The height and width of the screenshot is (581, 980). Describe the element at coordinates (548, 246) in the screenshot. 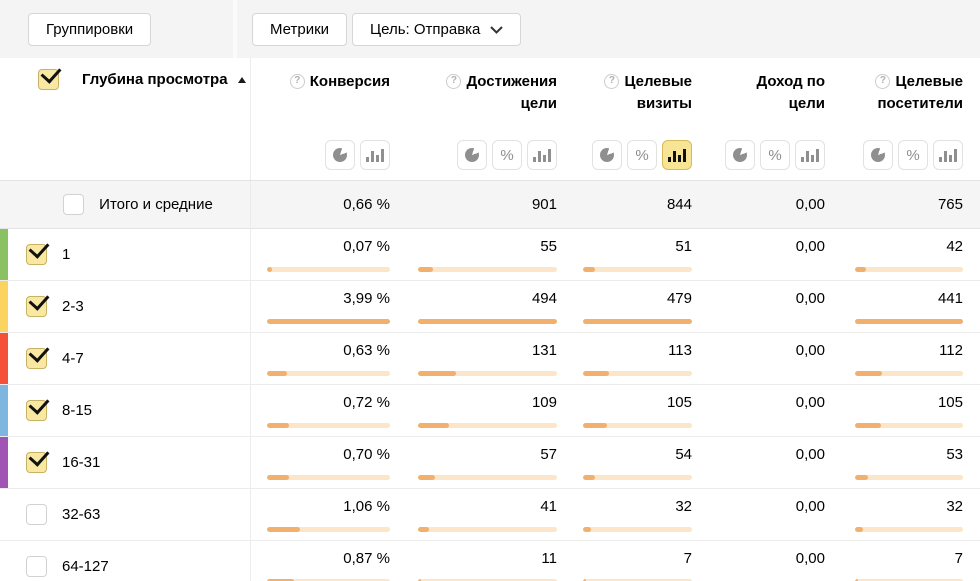

I see `cell-value: 55` at that location.